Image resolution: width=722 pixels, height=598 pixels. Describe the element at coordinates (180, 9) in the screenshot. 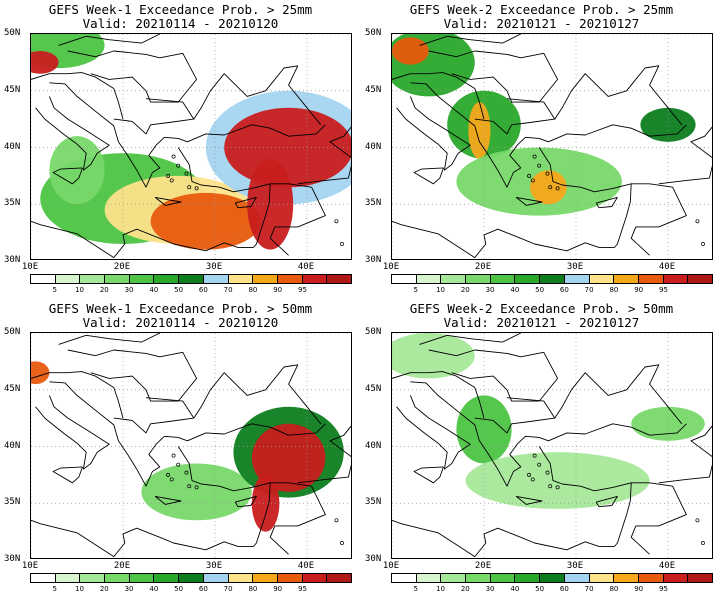

I see `panel-title: GEFS Week-1 Exceedance Prob. > 25mm` at that location.